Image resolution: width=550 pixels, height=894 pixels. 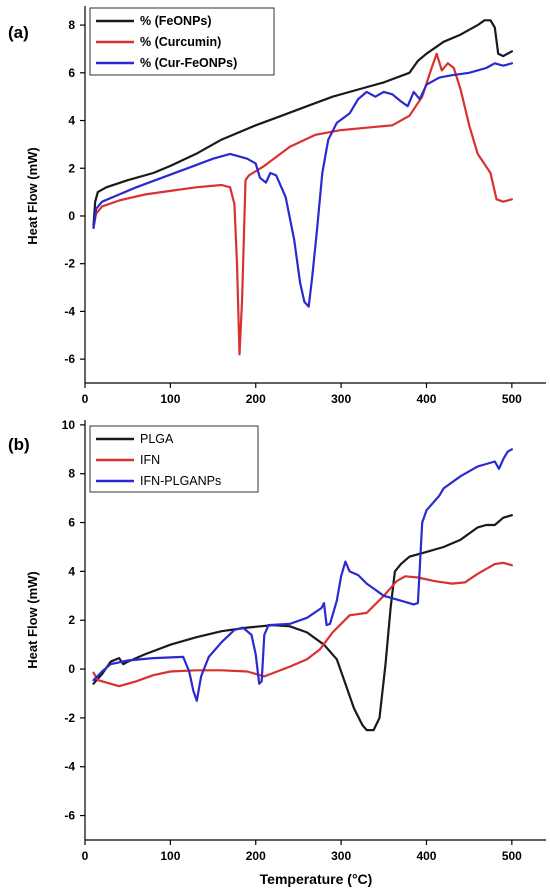 I want to click on legend-a: % (FeONPs) % (Curcumin) % (Cur-FeONPs), so click(x=182, y=41).